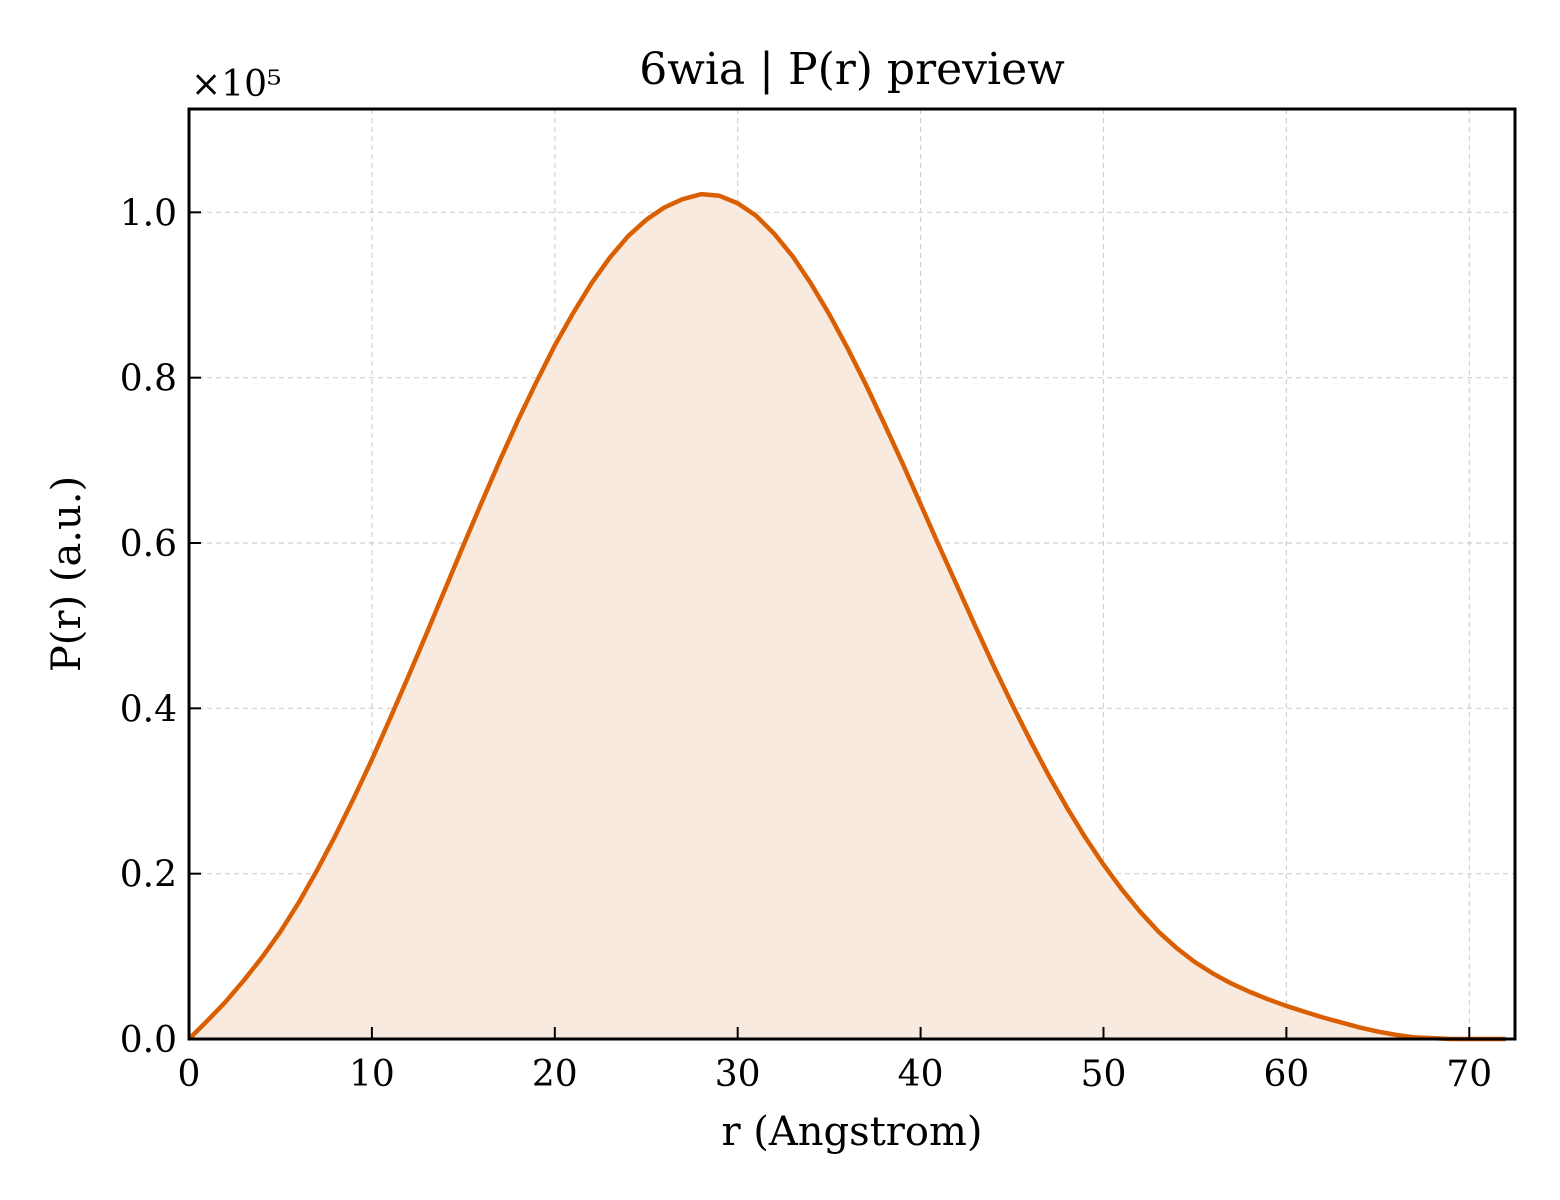 The image size is (1560, 1200). What do you see at coordinates (1469, 1074) in the screenshot?
I see `x-tick-label: 70` at bounding box center [1469, 1074].